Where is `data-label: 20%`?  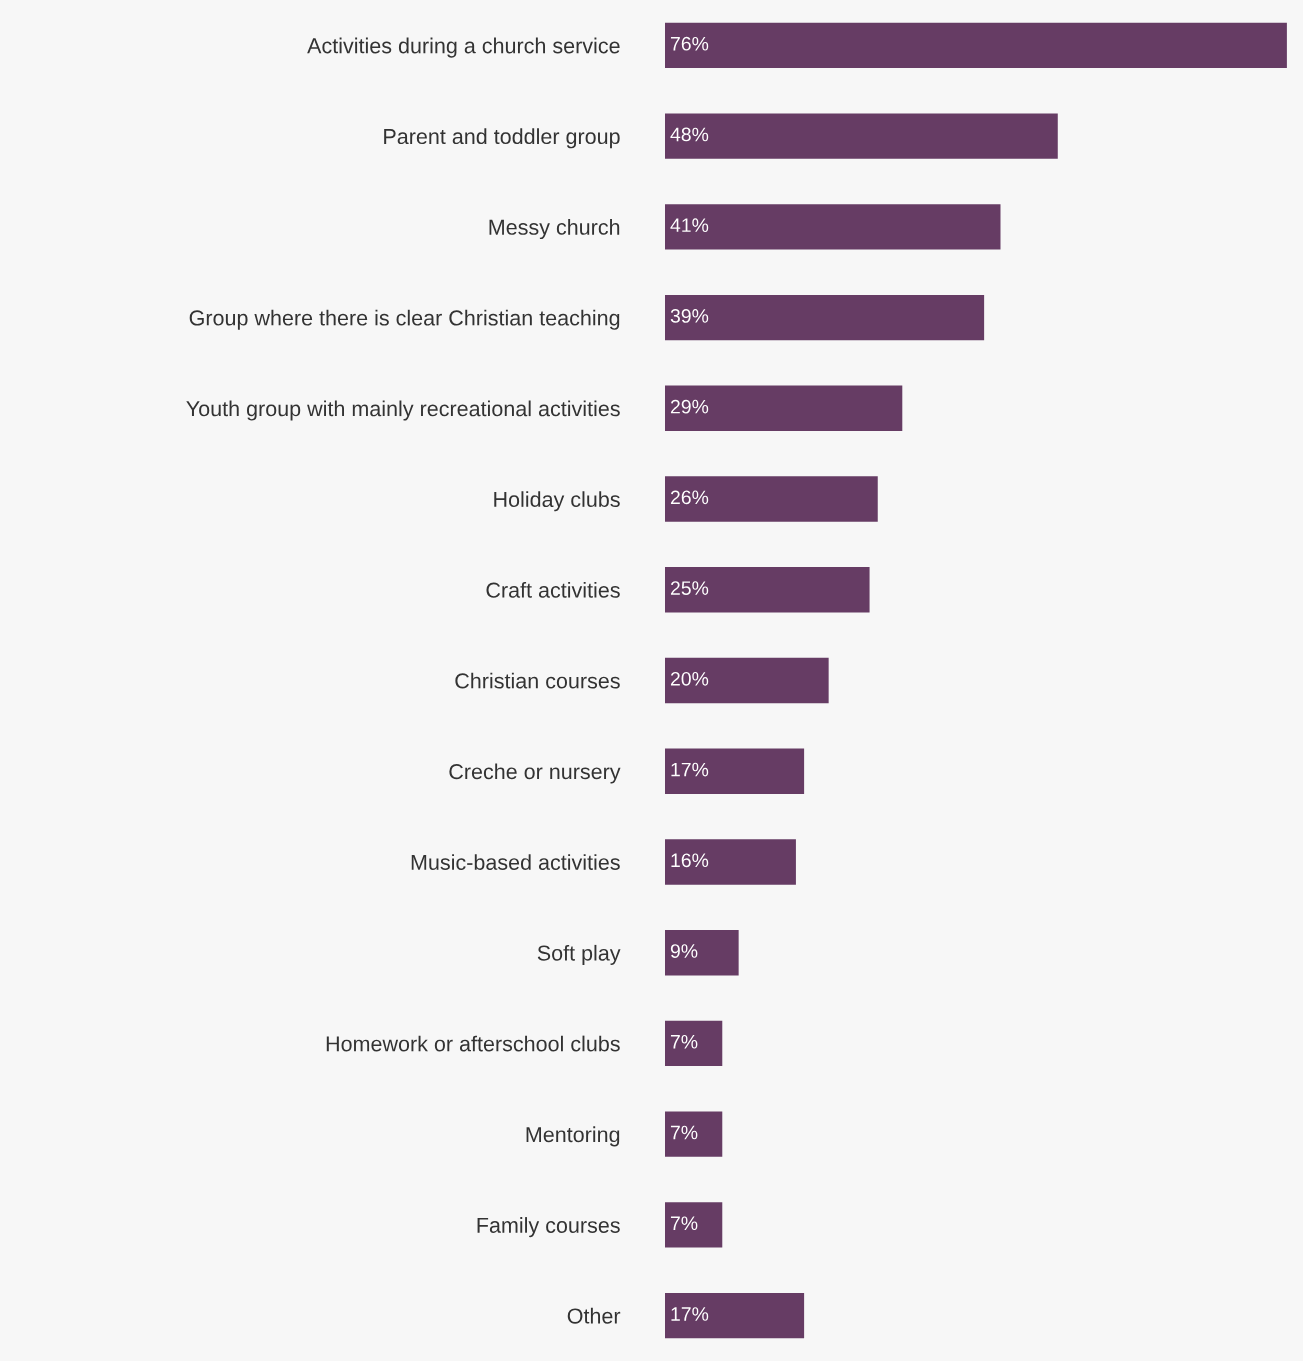 data-label: 20% is located at coordinates (689, 678).